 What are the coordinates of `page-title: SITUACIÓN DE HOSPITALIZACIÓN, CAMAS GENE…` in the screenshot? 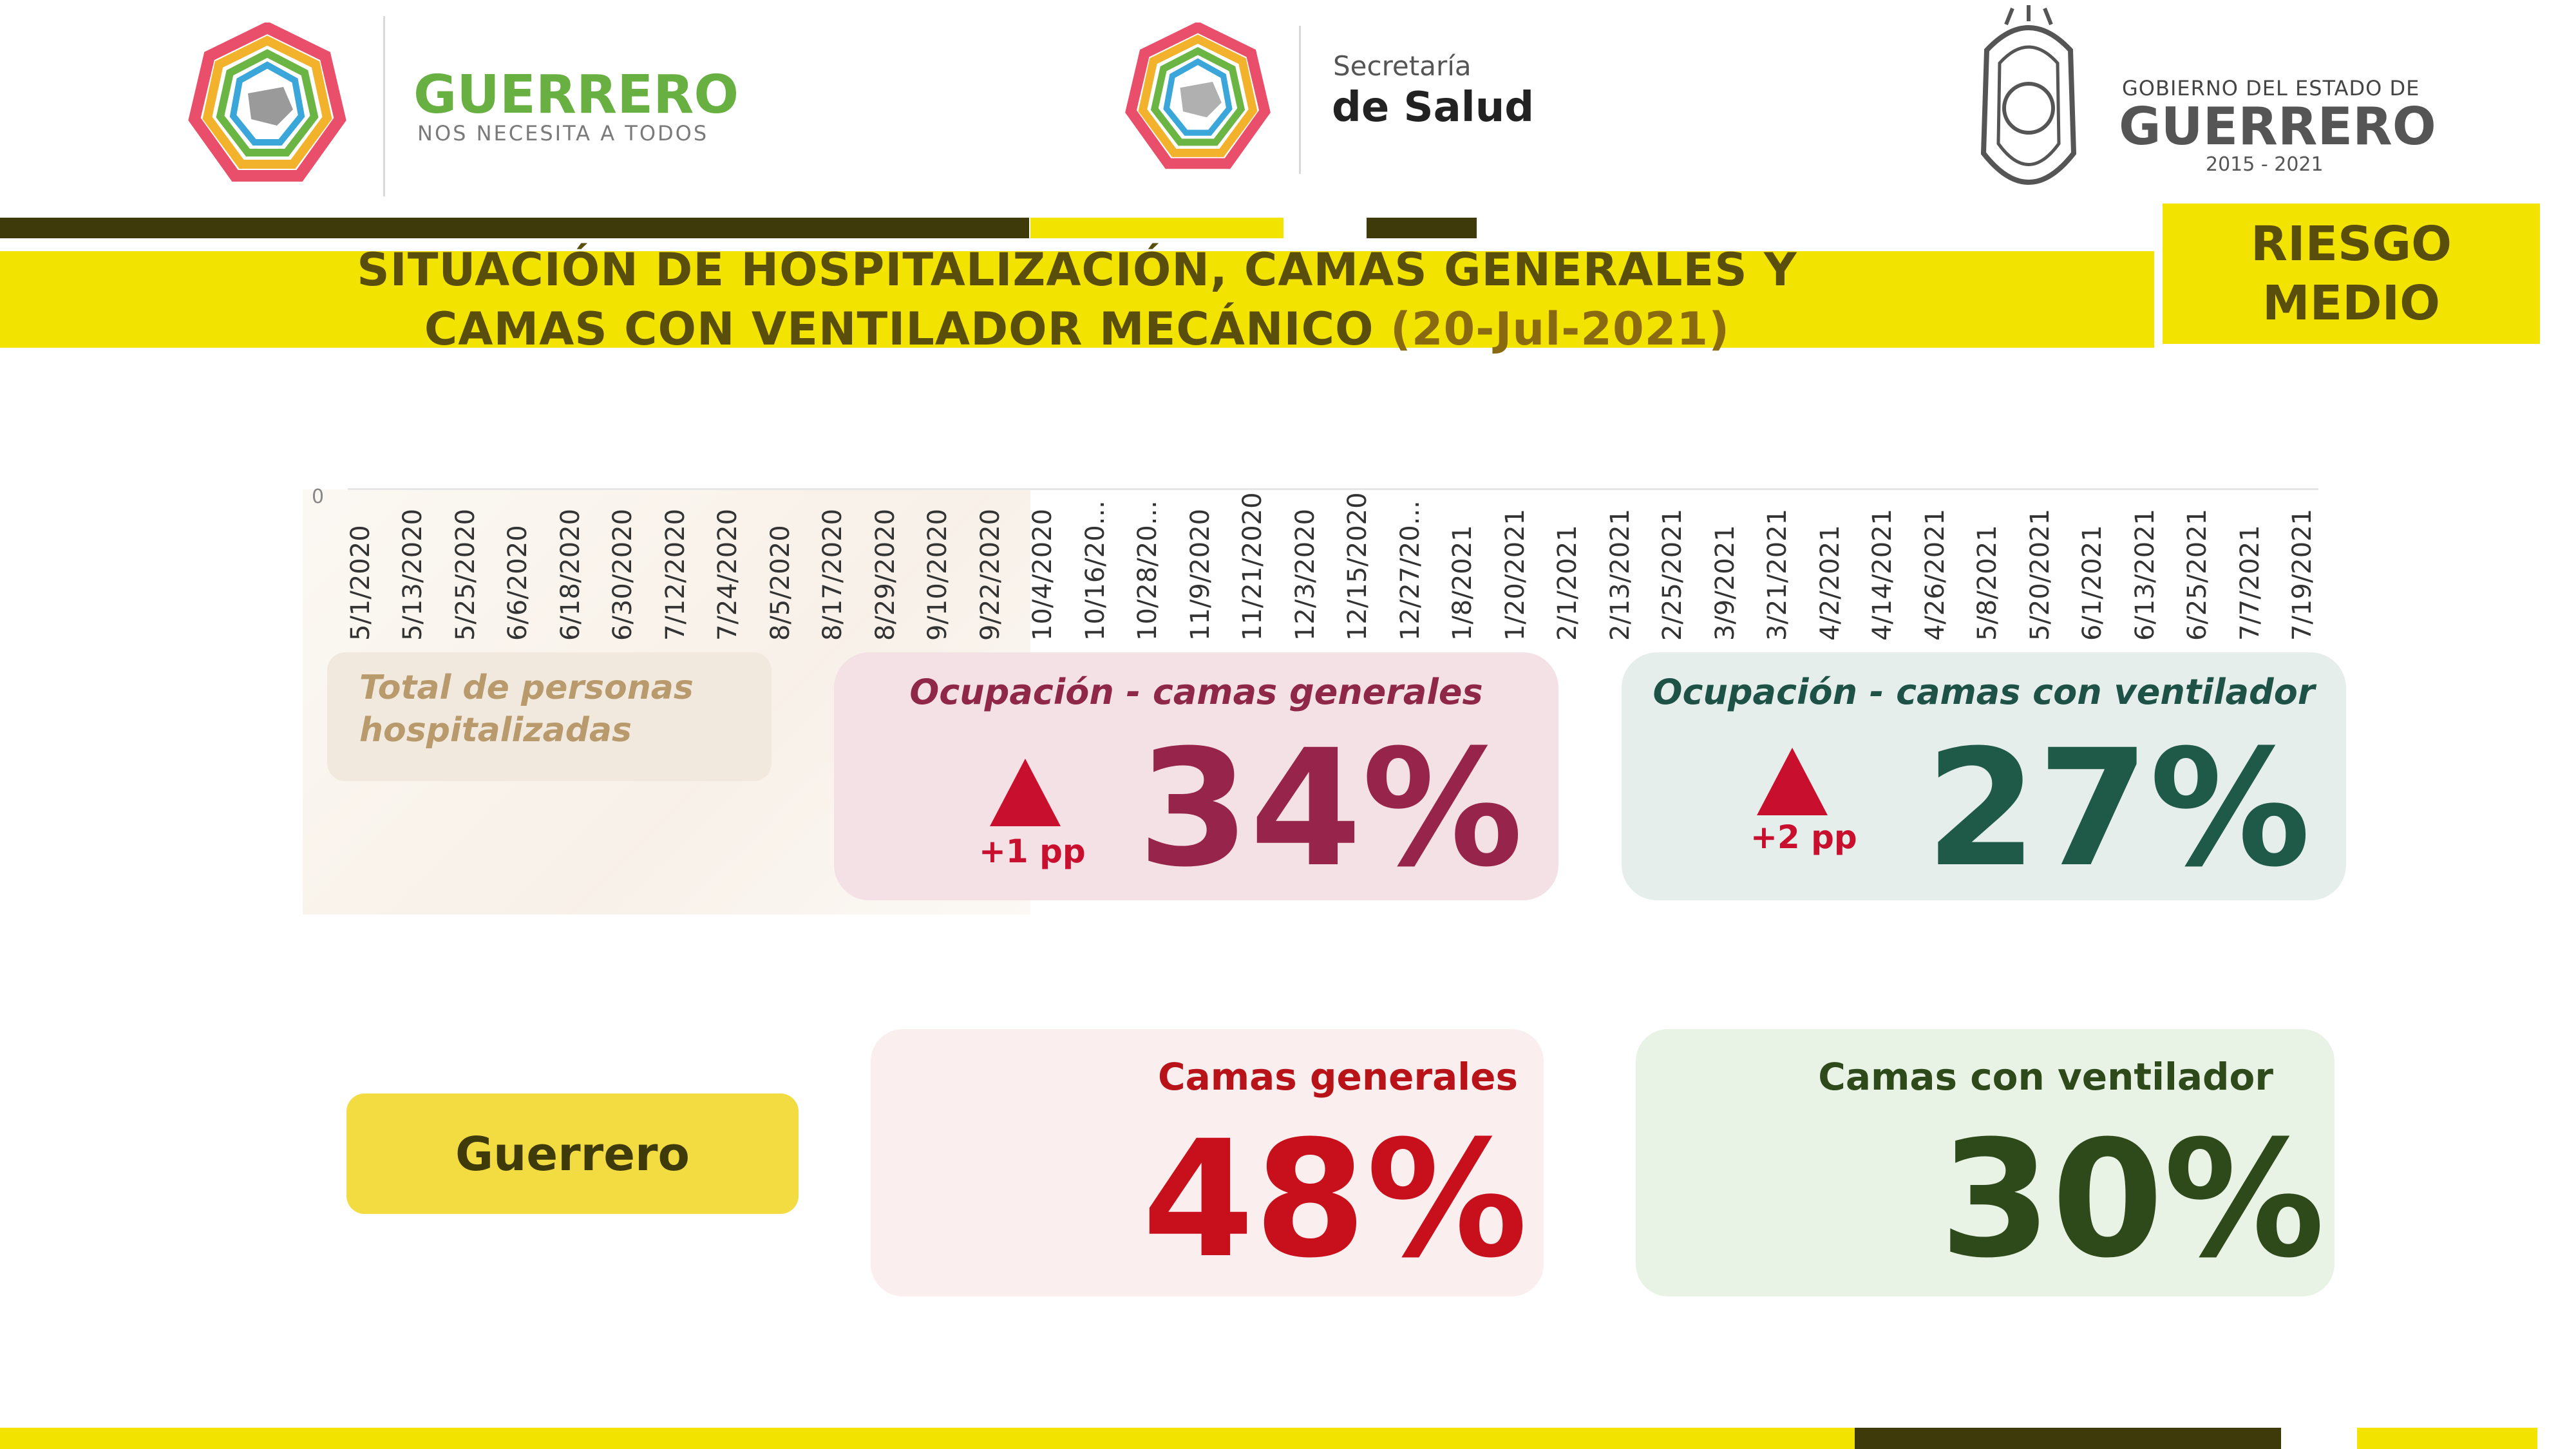 It's located at (1077, 299).